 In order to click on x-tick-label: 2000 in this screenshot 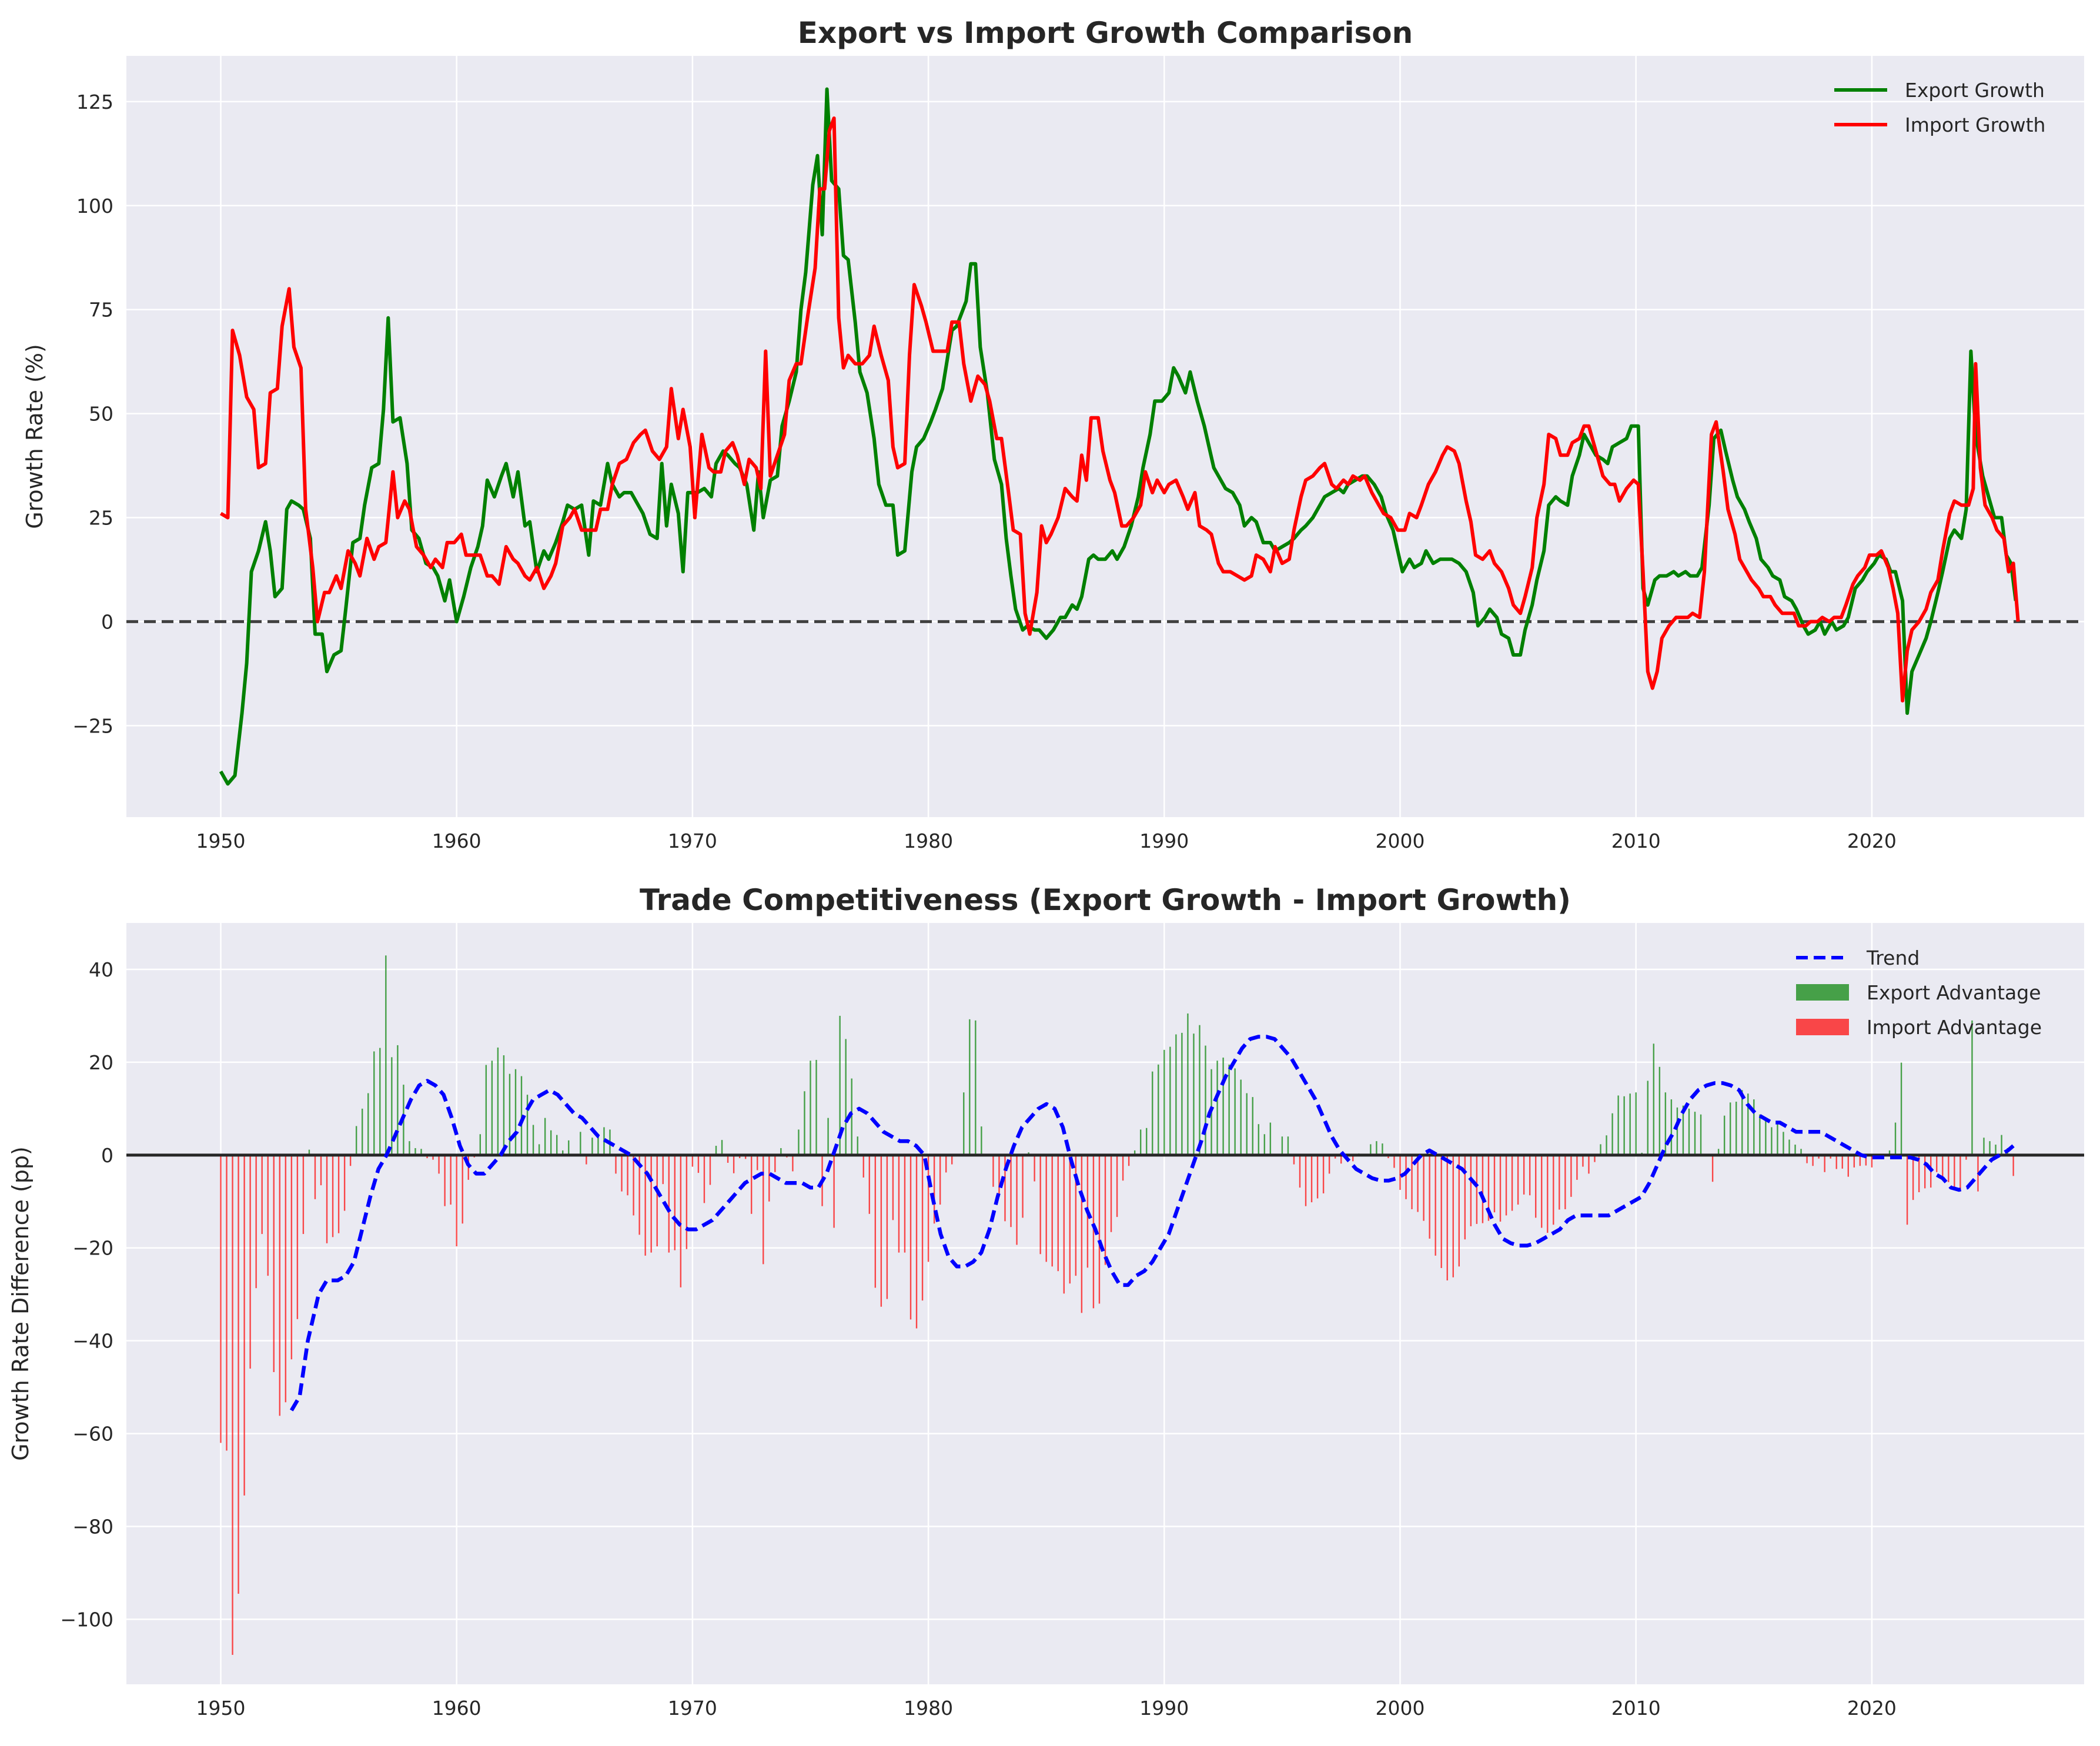, I will do `click(1400, 840)`.